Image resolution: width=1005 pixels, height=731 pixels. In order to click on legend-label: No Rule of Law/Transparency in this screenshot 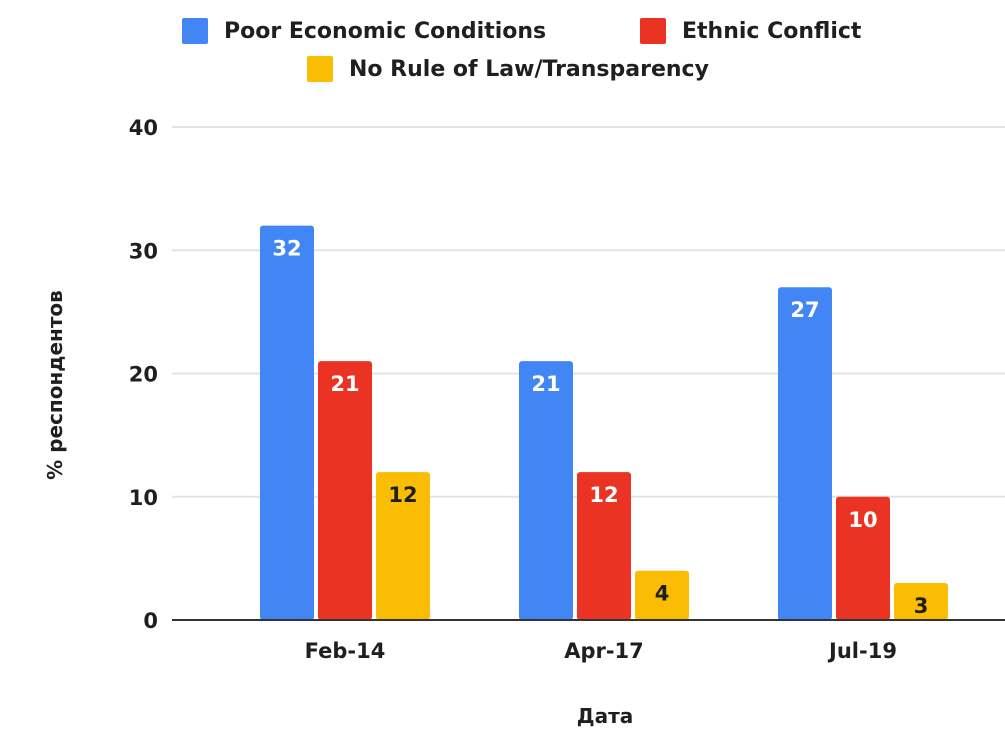, I will do `click(529, 69)`.